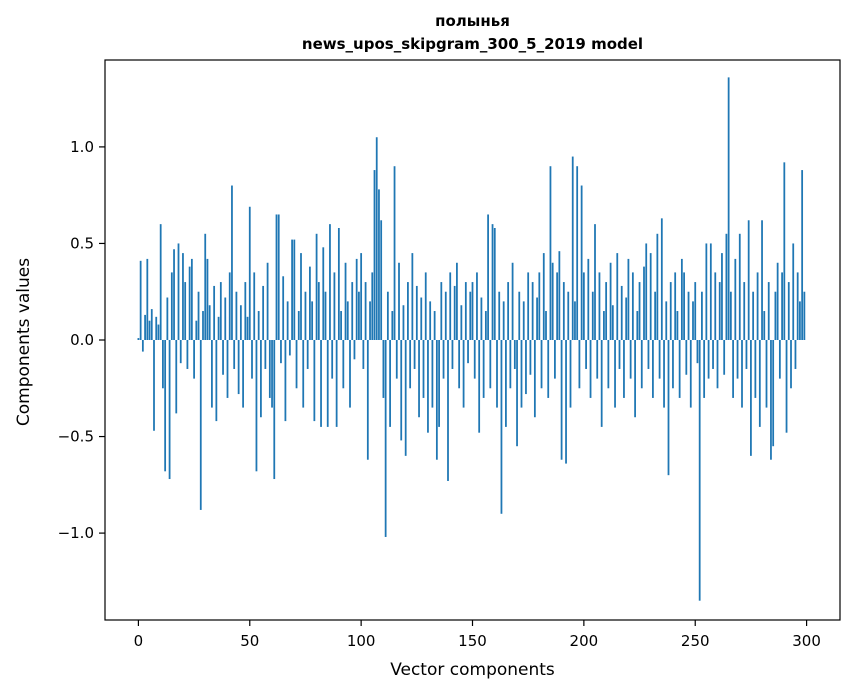 Image resolution: width=867 pixels, height=696 pixels. I want to click on x-tick-label: 0, so click(139, 641).